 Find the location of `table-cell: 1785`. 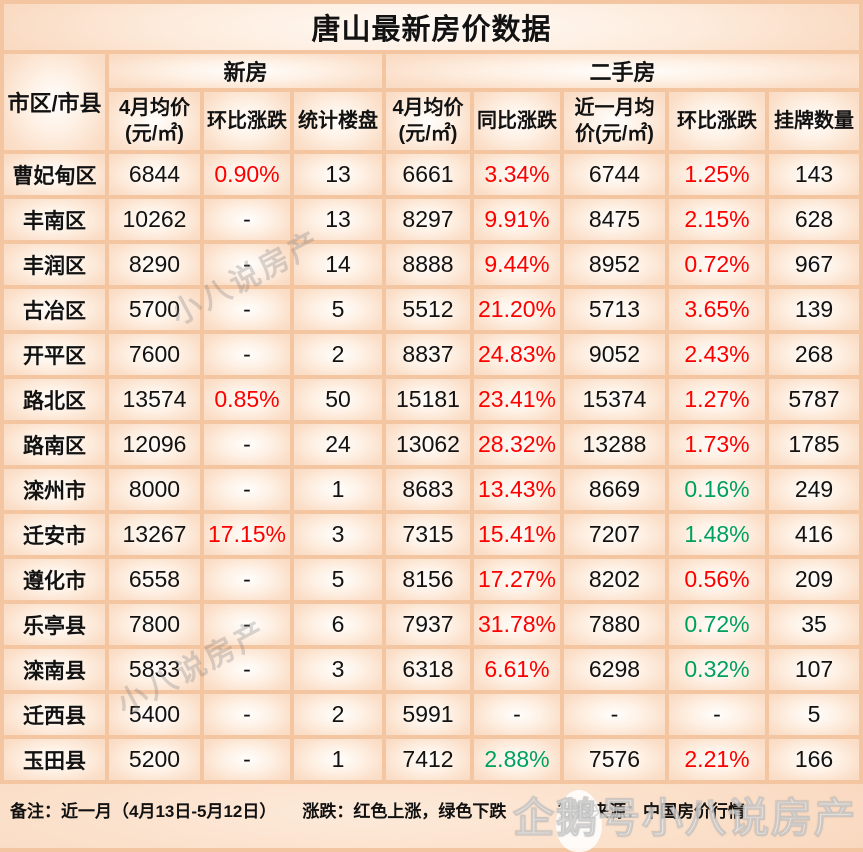

table-cell: 1785 is located at coordinates (814, 444).